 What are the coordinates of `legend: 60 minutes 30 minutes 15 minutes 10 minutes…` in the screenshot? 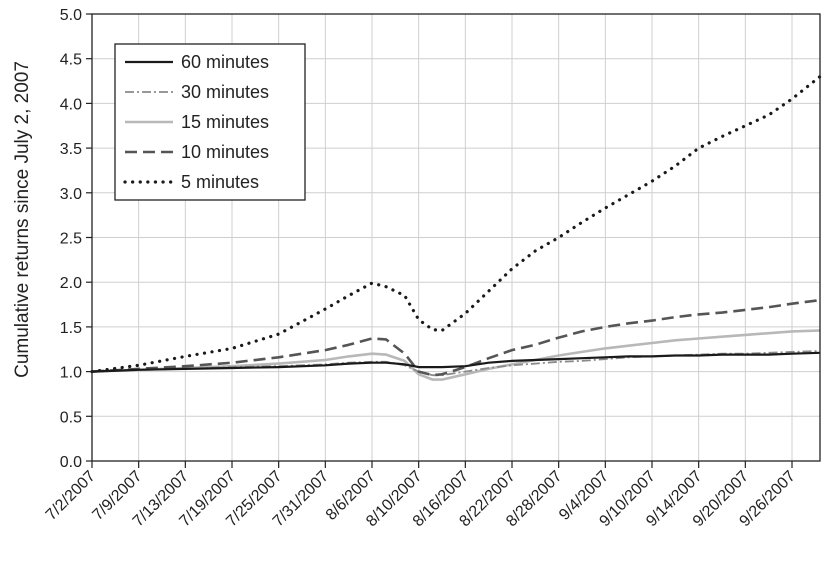 It's located at (210, 122).